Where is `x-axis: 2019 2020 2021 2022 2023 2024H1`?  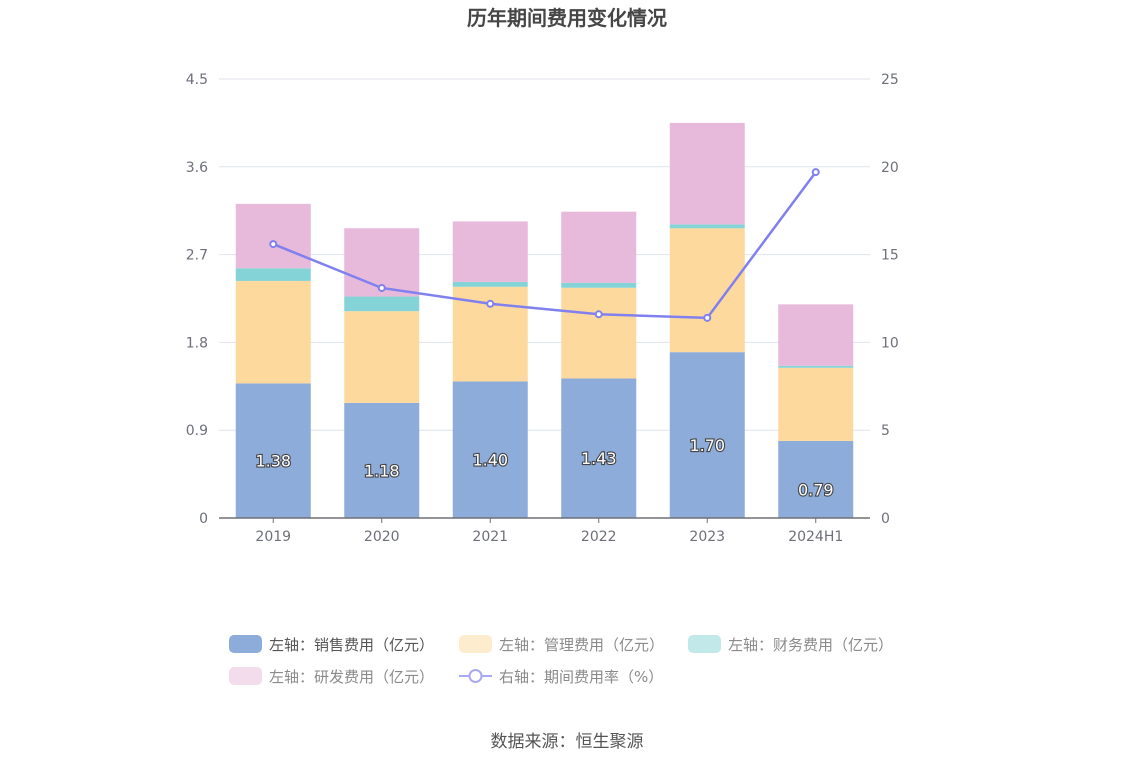
x-axis: 2019 2020 2021 2022 2023 2024H1 is located at coordinates (549, 531).